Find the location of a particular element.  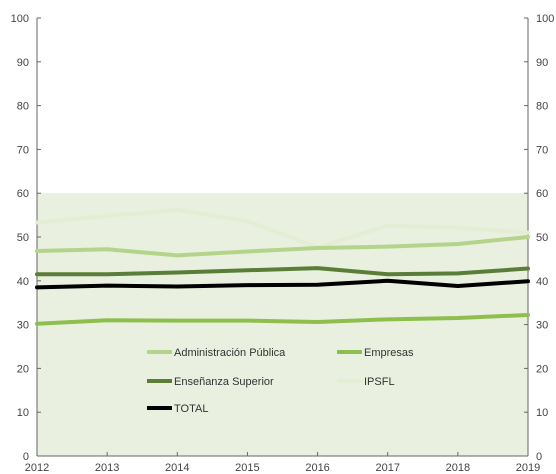

y-tick-label-left: 20 is located at coordinates (23, 369).